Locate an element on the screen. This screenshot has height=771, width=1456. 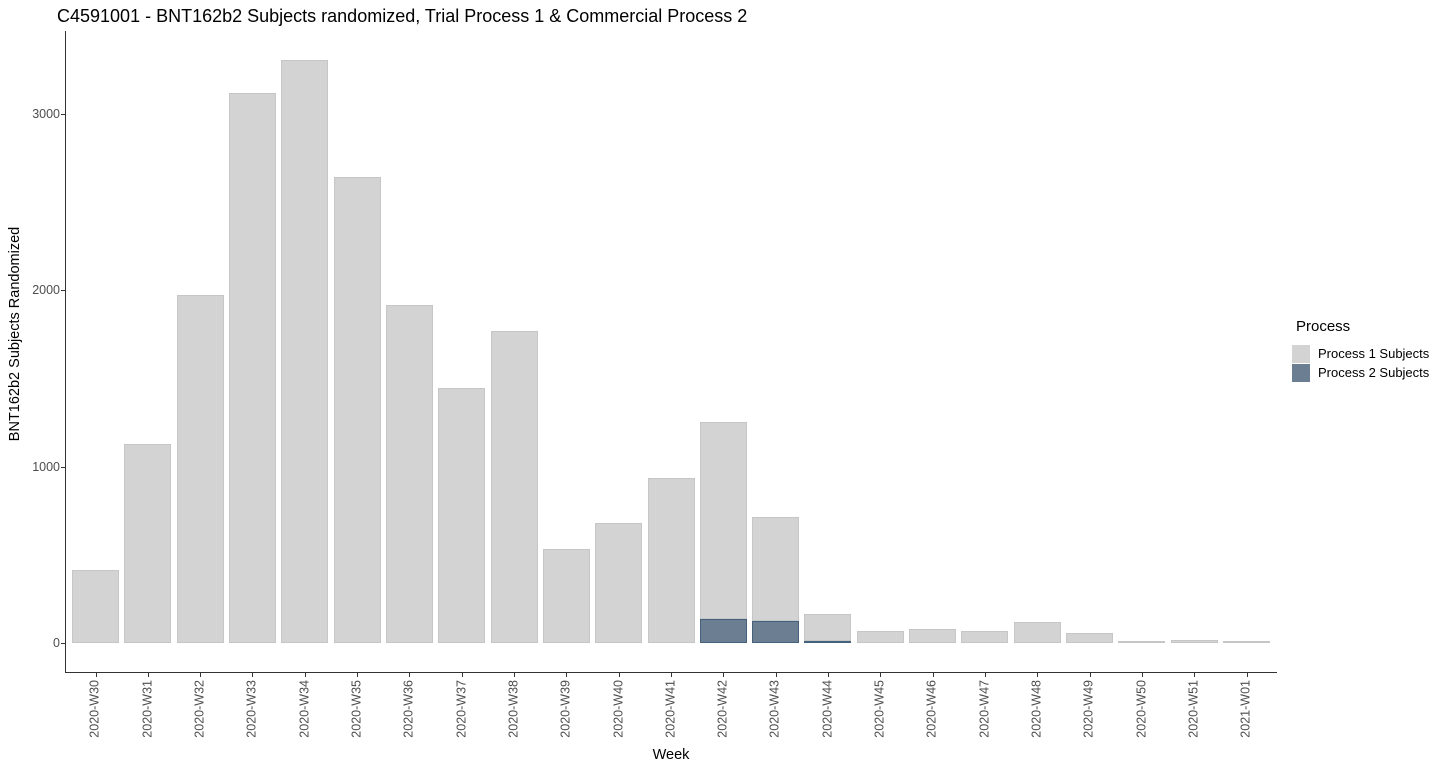
legend-label: Process 1 Subjects is located at coordinates (1374, 353).